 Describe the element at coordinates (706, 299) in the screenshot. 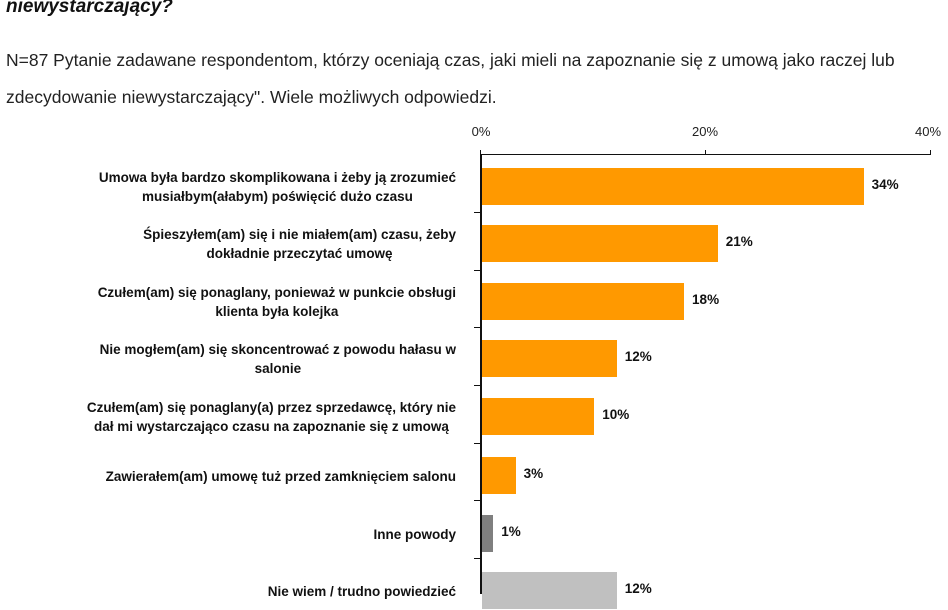

I see `value-label: 18%` at that location.